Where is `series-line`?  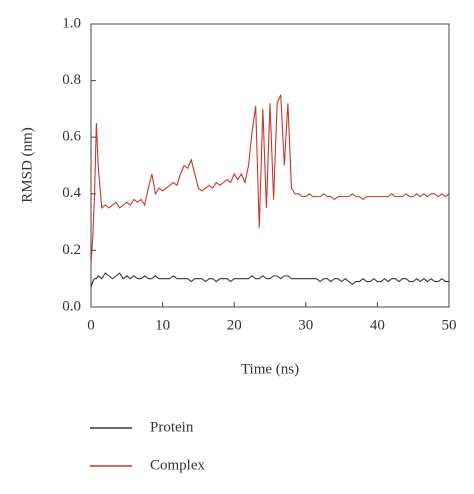 series-line is located at coordinates (269, 280).